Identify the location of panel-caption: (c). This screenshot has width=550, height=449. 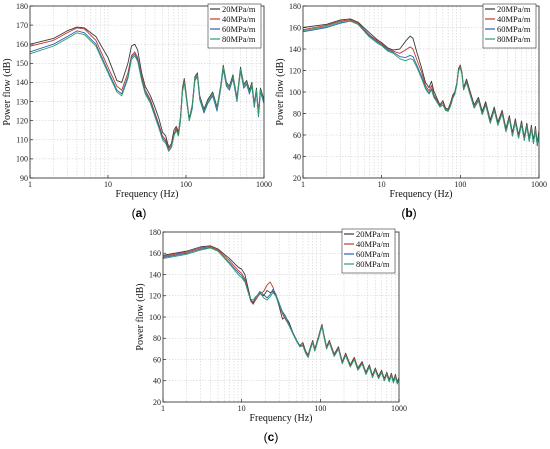
(271, 437).